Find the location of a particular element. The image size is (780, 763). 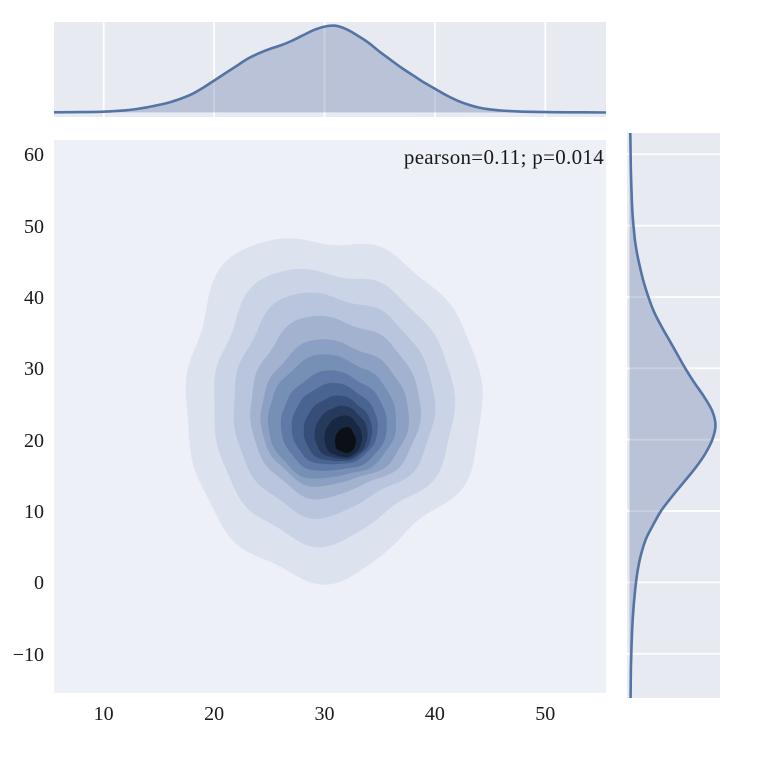

top-marginal-panel is located at coordinates (330, 69).